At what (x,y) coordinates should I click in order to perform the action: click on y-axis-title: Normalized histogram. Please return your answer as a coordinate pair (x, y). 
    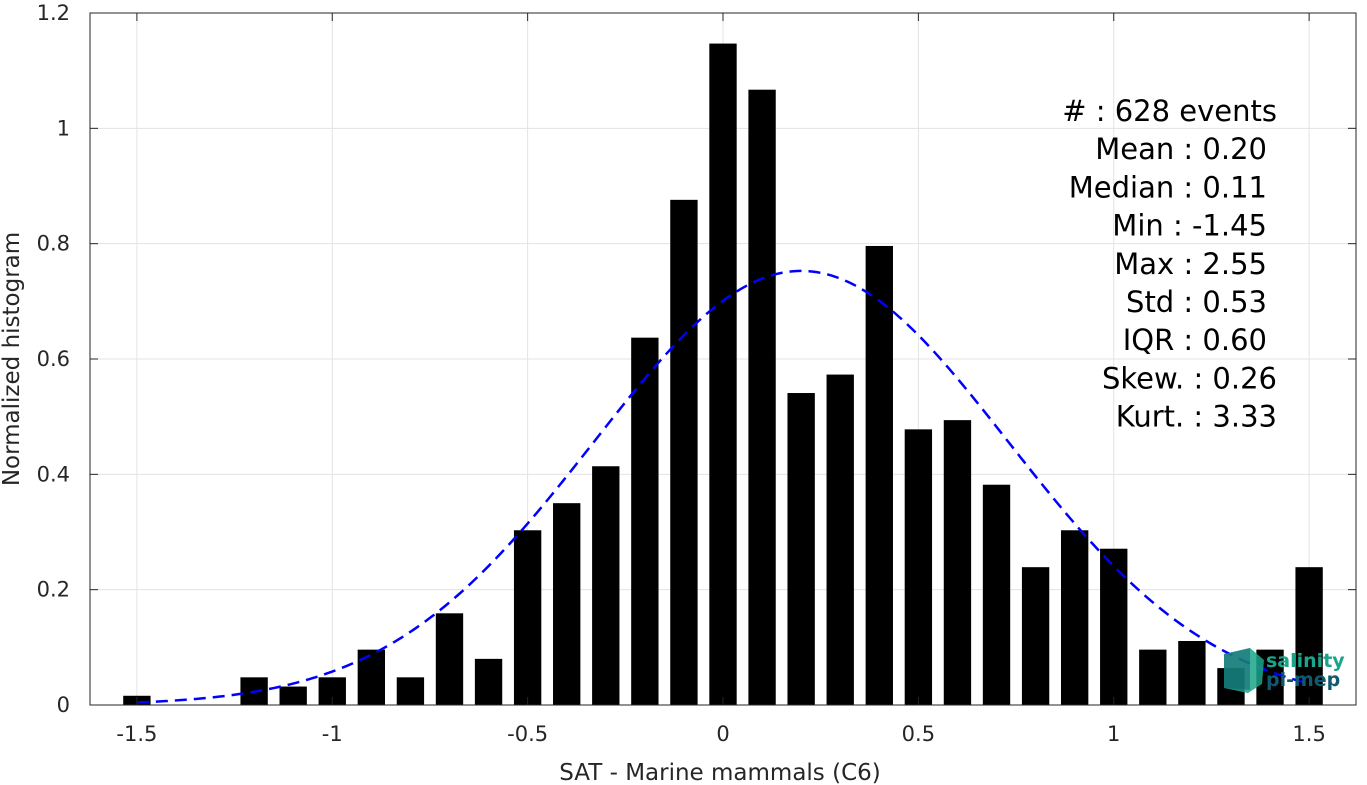
    Looking at the image, I should click on (12, 359).